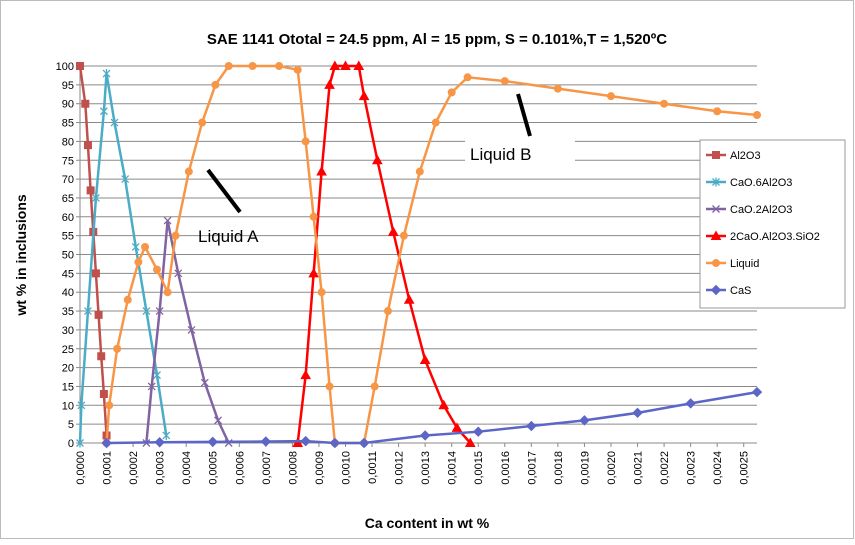  I want to click on x-tick-label: 0,0014, so click(453, 468).